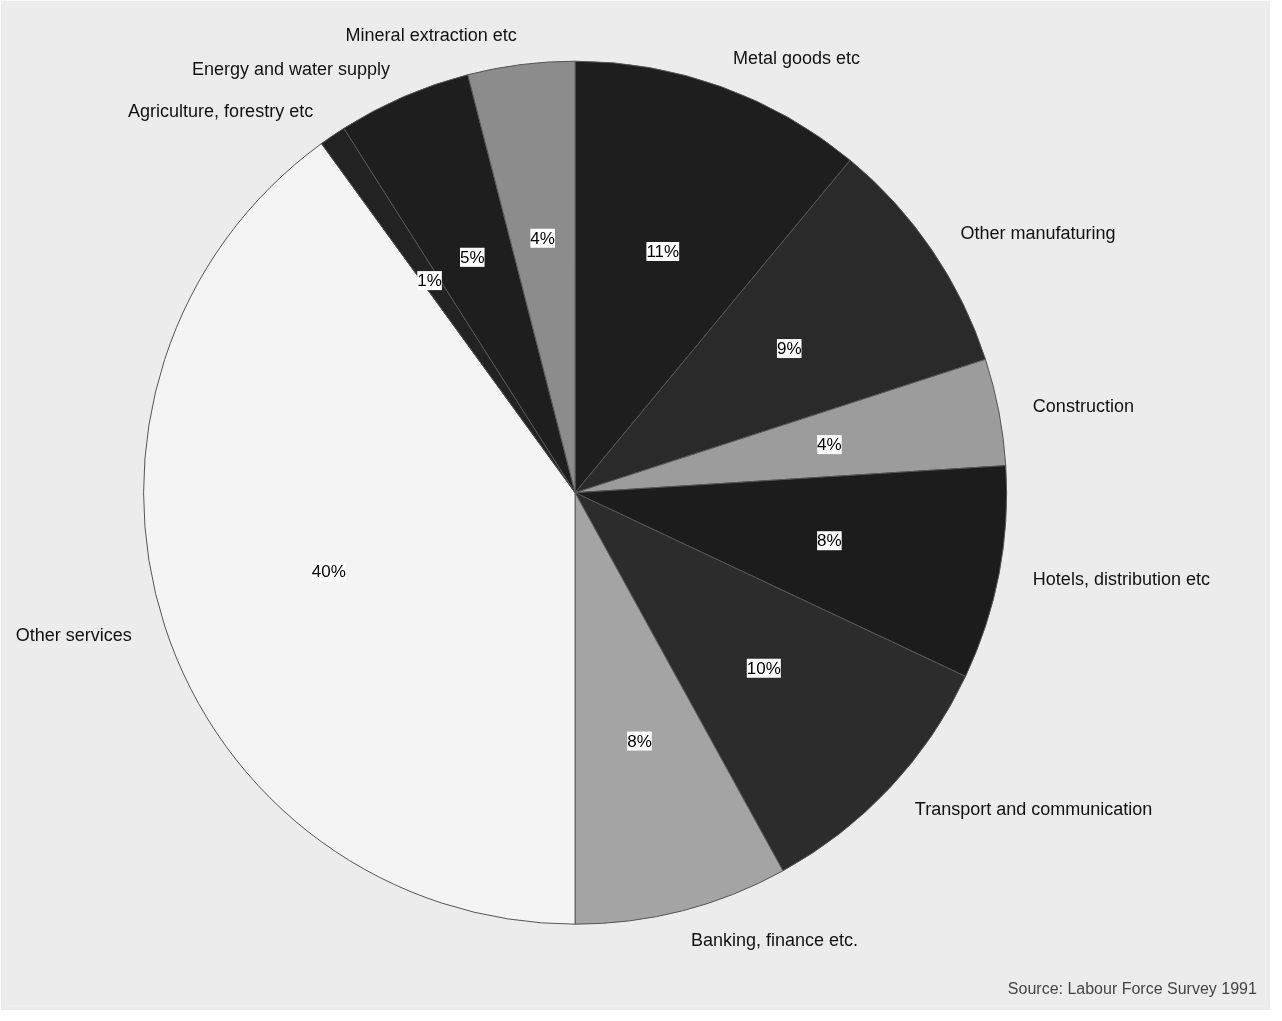  Describe the element at coordinates (472, 257) in the screenshot. I see `data-label: 5%` at that location.